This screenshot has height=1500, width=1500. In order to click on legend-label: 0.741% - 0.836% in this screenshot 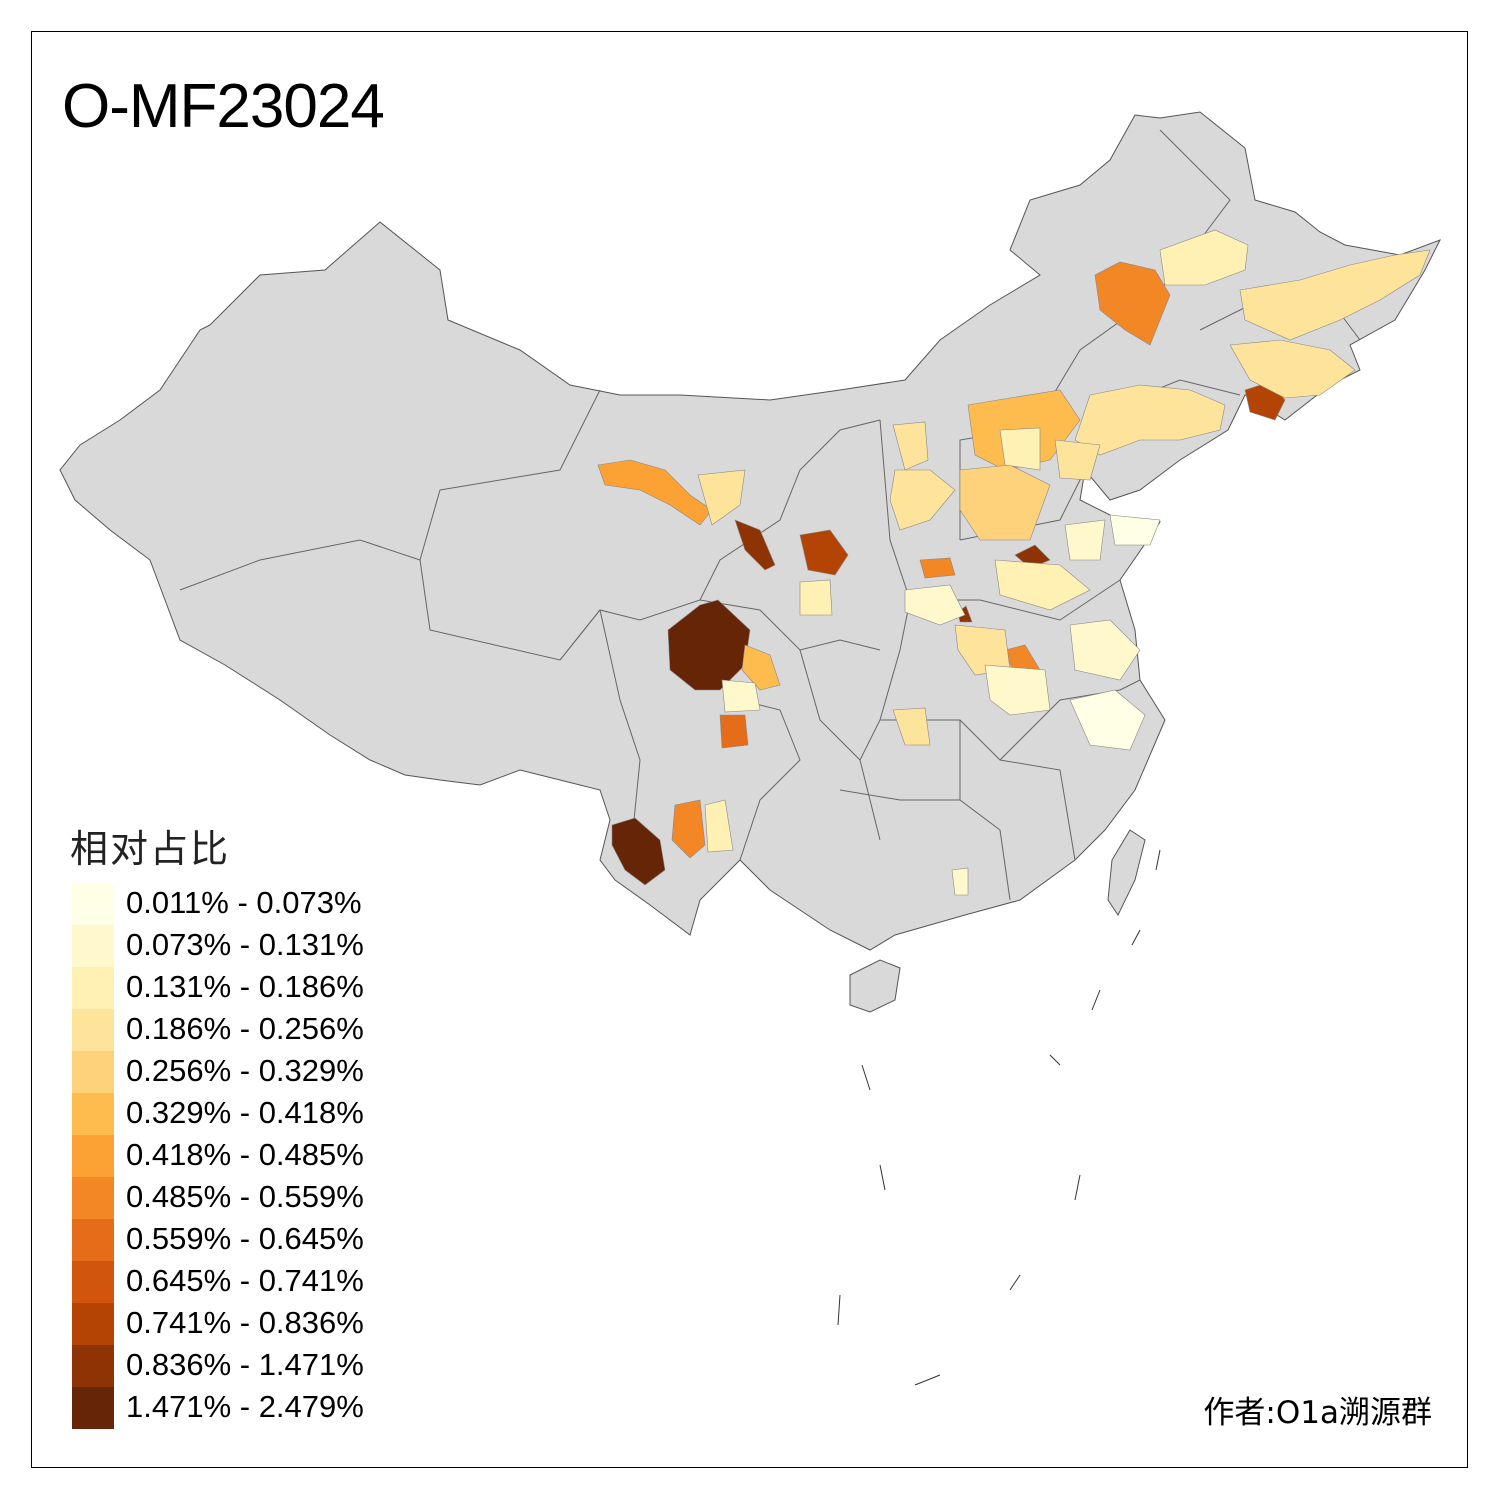, I will do `click(245, 1322)`.